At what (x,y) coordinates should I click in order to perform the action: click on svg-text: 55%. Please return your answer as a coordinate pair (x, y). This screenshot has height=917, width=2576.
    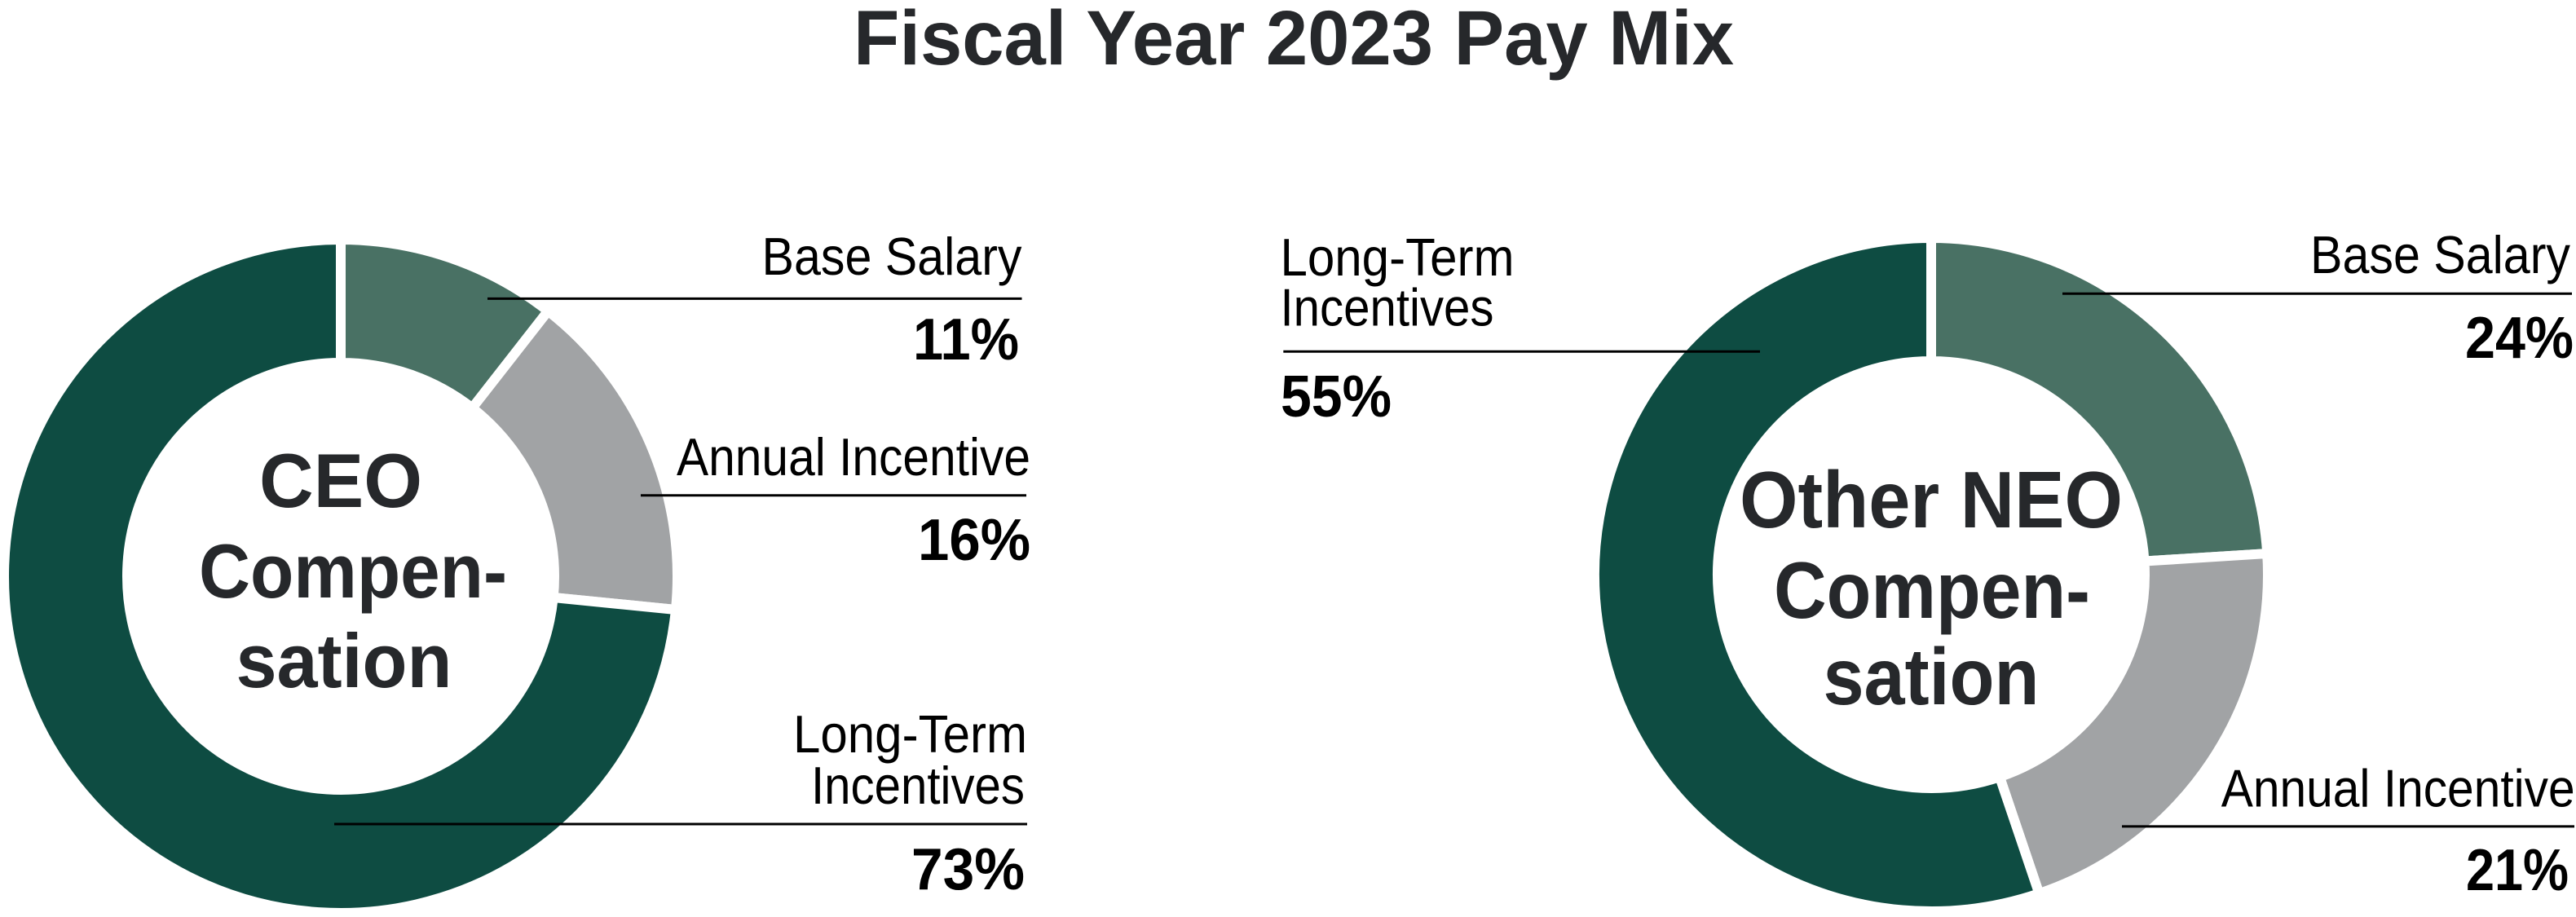
    Looking at the image, I should click on (1336, 397).